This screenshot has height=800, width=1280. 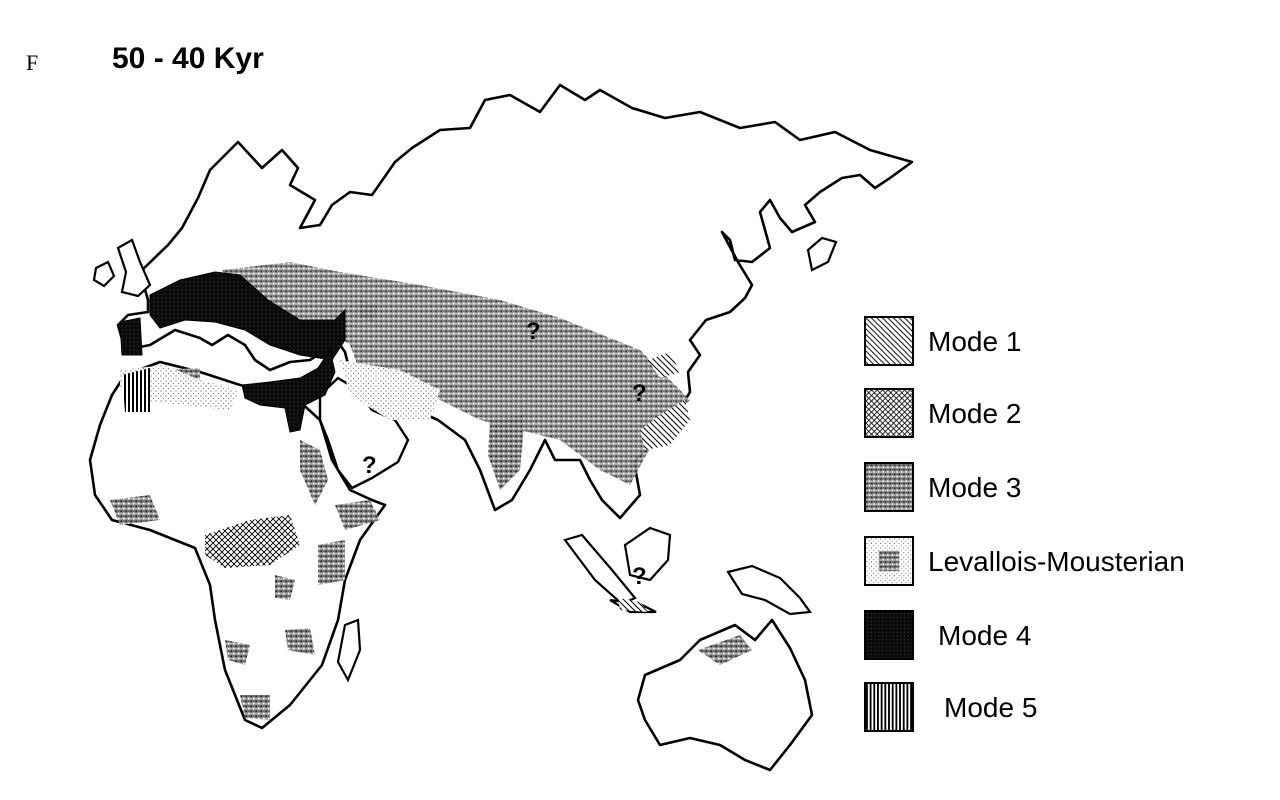 I want to click on legend-item-levallois: Levallois-Mousterian, so click(x=1064, y=562).